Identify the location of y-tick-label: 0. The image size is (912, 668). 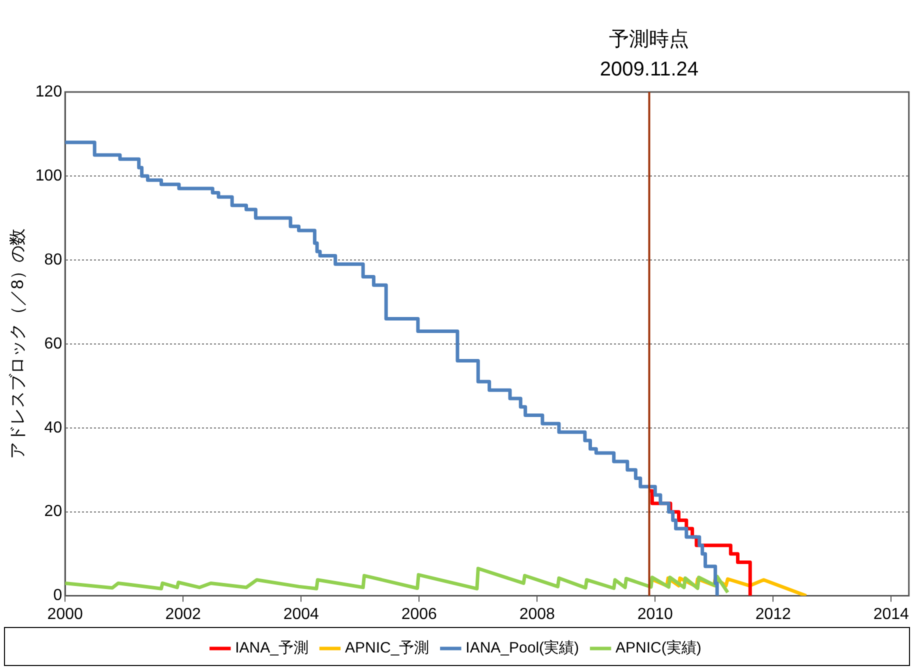
(57, 595).